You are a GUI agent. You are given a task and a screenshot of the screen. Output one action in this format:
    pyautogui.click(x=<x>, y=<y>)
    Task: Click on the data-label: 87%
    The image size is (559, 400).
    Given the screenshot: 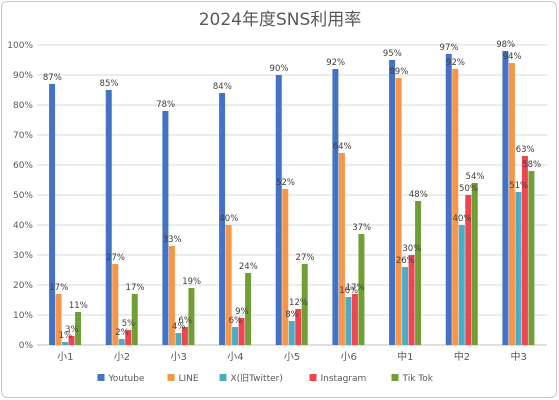 What is the action you would take?
    pyautogui.click(x=52, y=78)
    